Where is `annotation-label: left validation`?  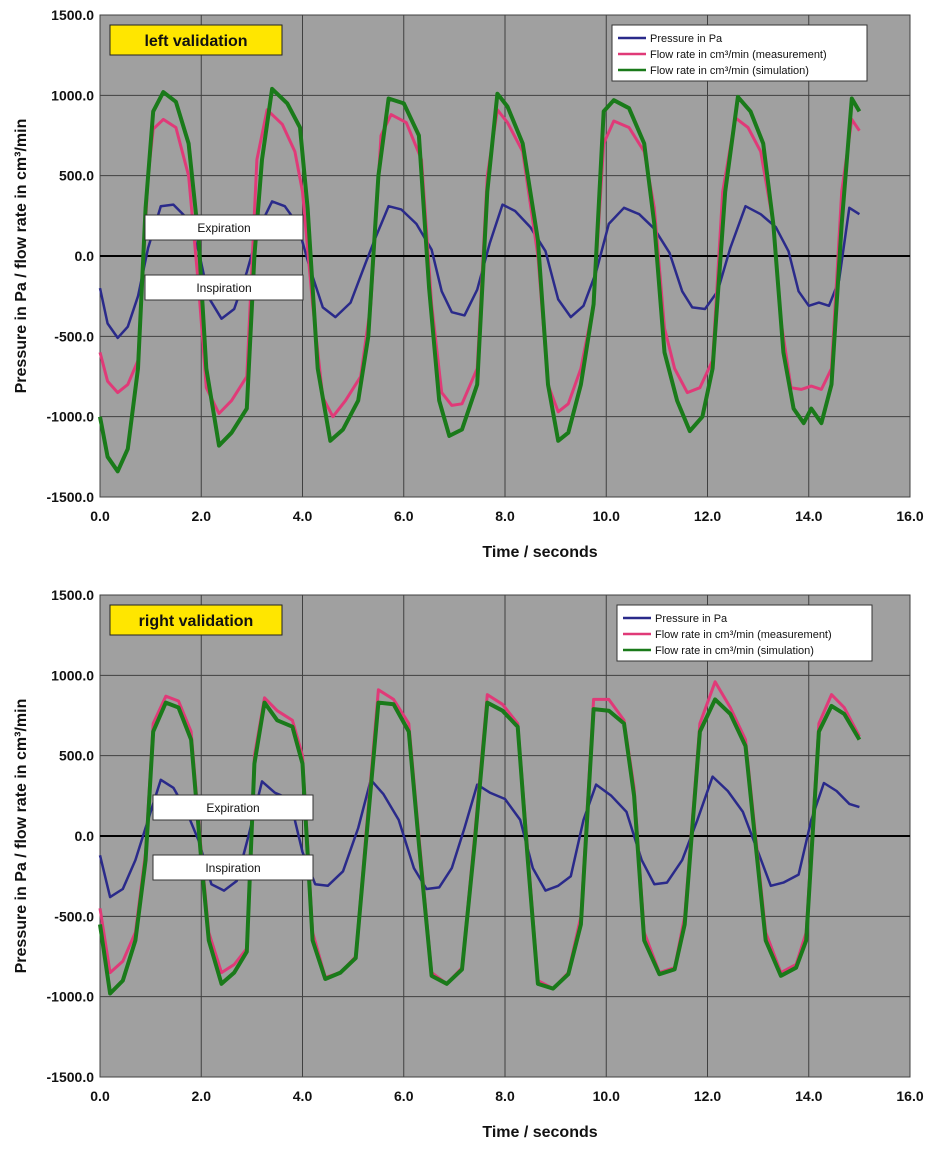
annotation-label: left validation is located at coordinates (195, 41).